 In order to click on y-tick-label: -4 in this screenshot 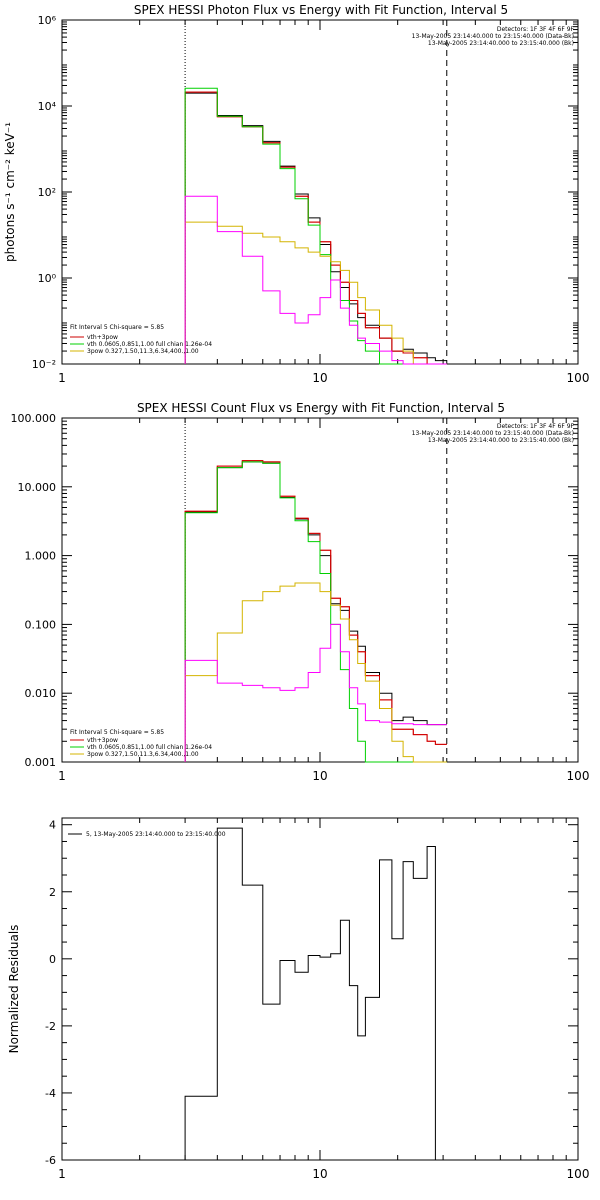, I will do `click(50, 1093)`.